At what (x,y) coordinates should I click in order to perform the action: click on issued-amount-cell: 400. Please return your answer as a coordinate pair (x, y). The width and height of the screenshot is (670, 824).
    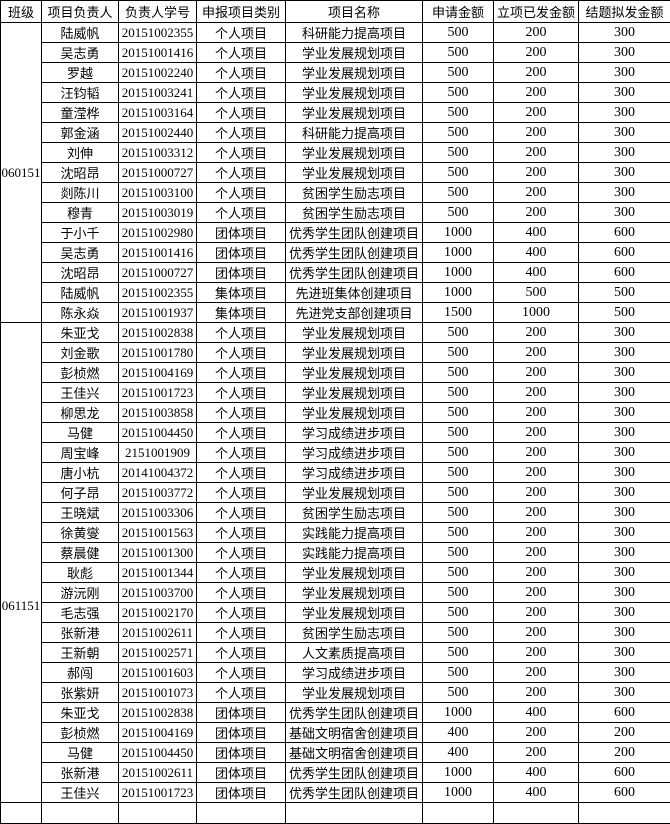
    Looking at the image, I should click on (536, 713).